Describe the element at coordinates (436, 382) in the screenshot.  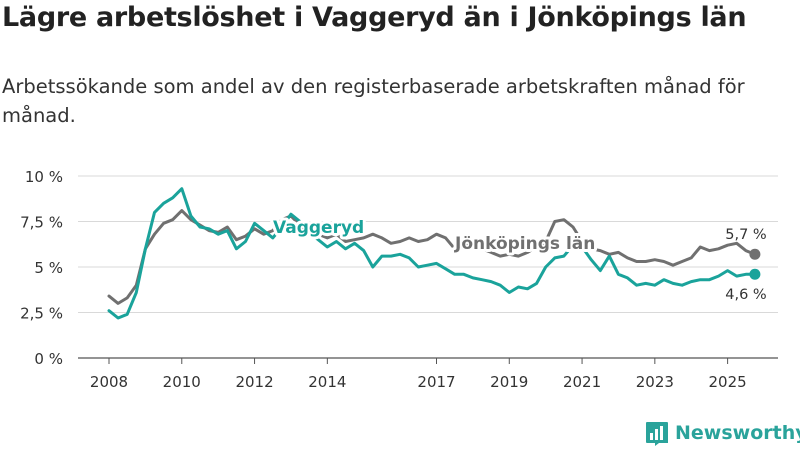
I see `x-tick-label: 2017` at that location.